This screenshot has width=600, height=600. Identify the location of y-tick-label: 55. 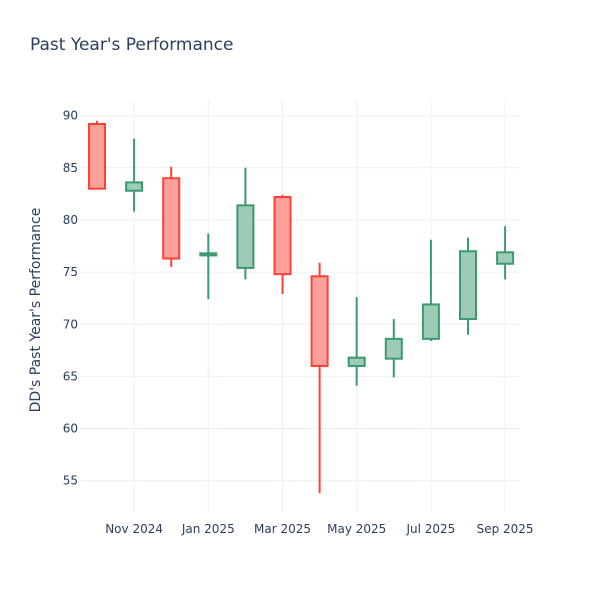
(70, 481).